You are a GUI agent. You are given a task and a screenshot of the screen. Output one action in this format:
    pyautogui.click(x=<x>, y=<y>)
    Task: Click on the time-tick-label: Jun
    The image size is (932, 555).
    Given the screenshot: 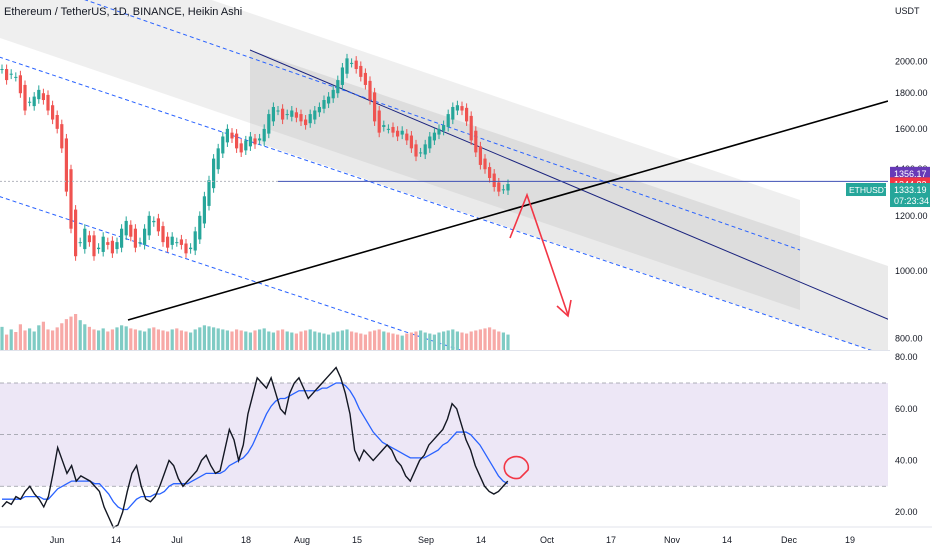 What is the action you would take?
    pyautogui.click(x=57, y=540)
    